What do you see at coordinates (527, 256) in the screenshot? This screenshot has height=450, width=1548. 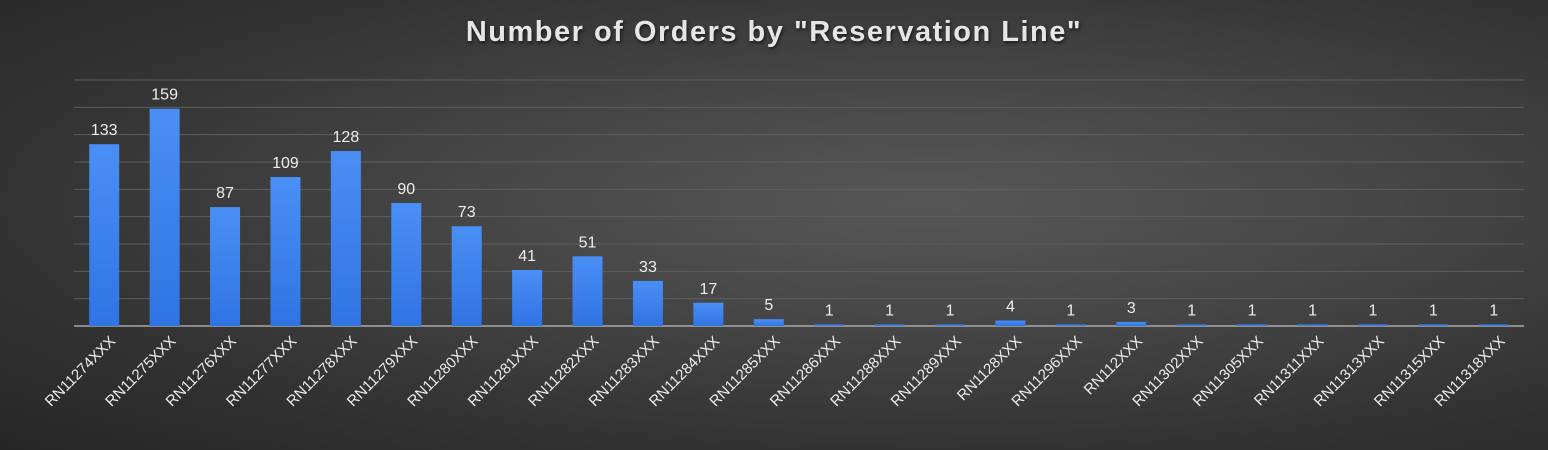 I see `data-label: 41` at bounding box center [527, 256].